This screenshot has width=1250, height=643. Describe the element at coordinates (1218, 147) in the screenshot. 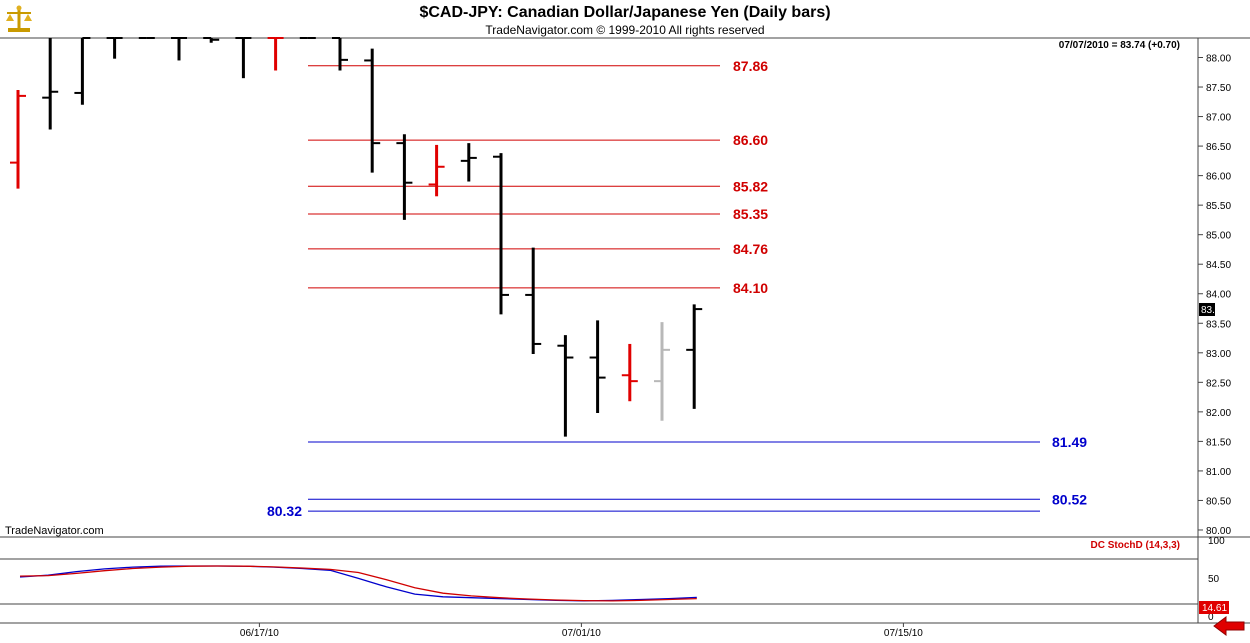

I see `price-tick-label: 86.50` at that location.